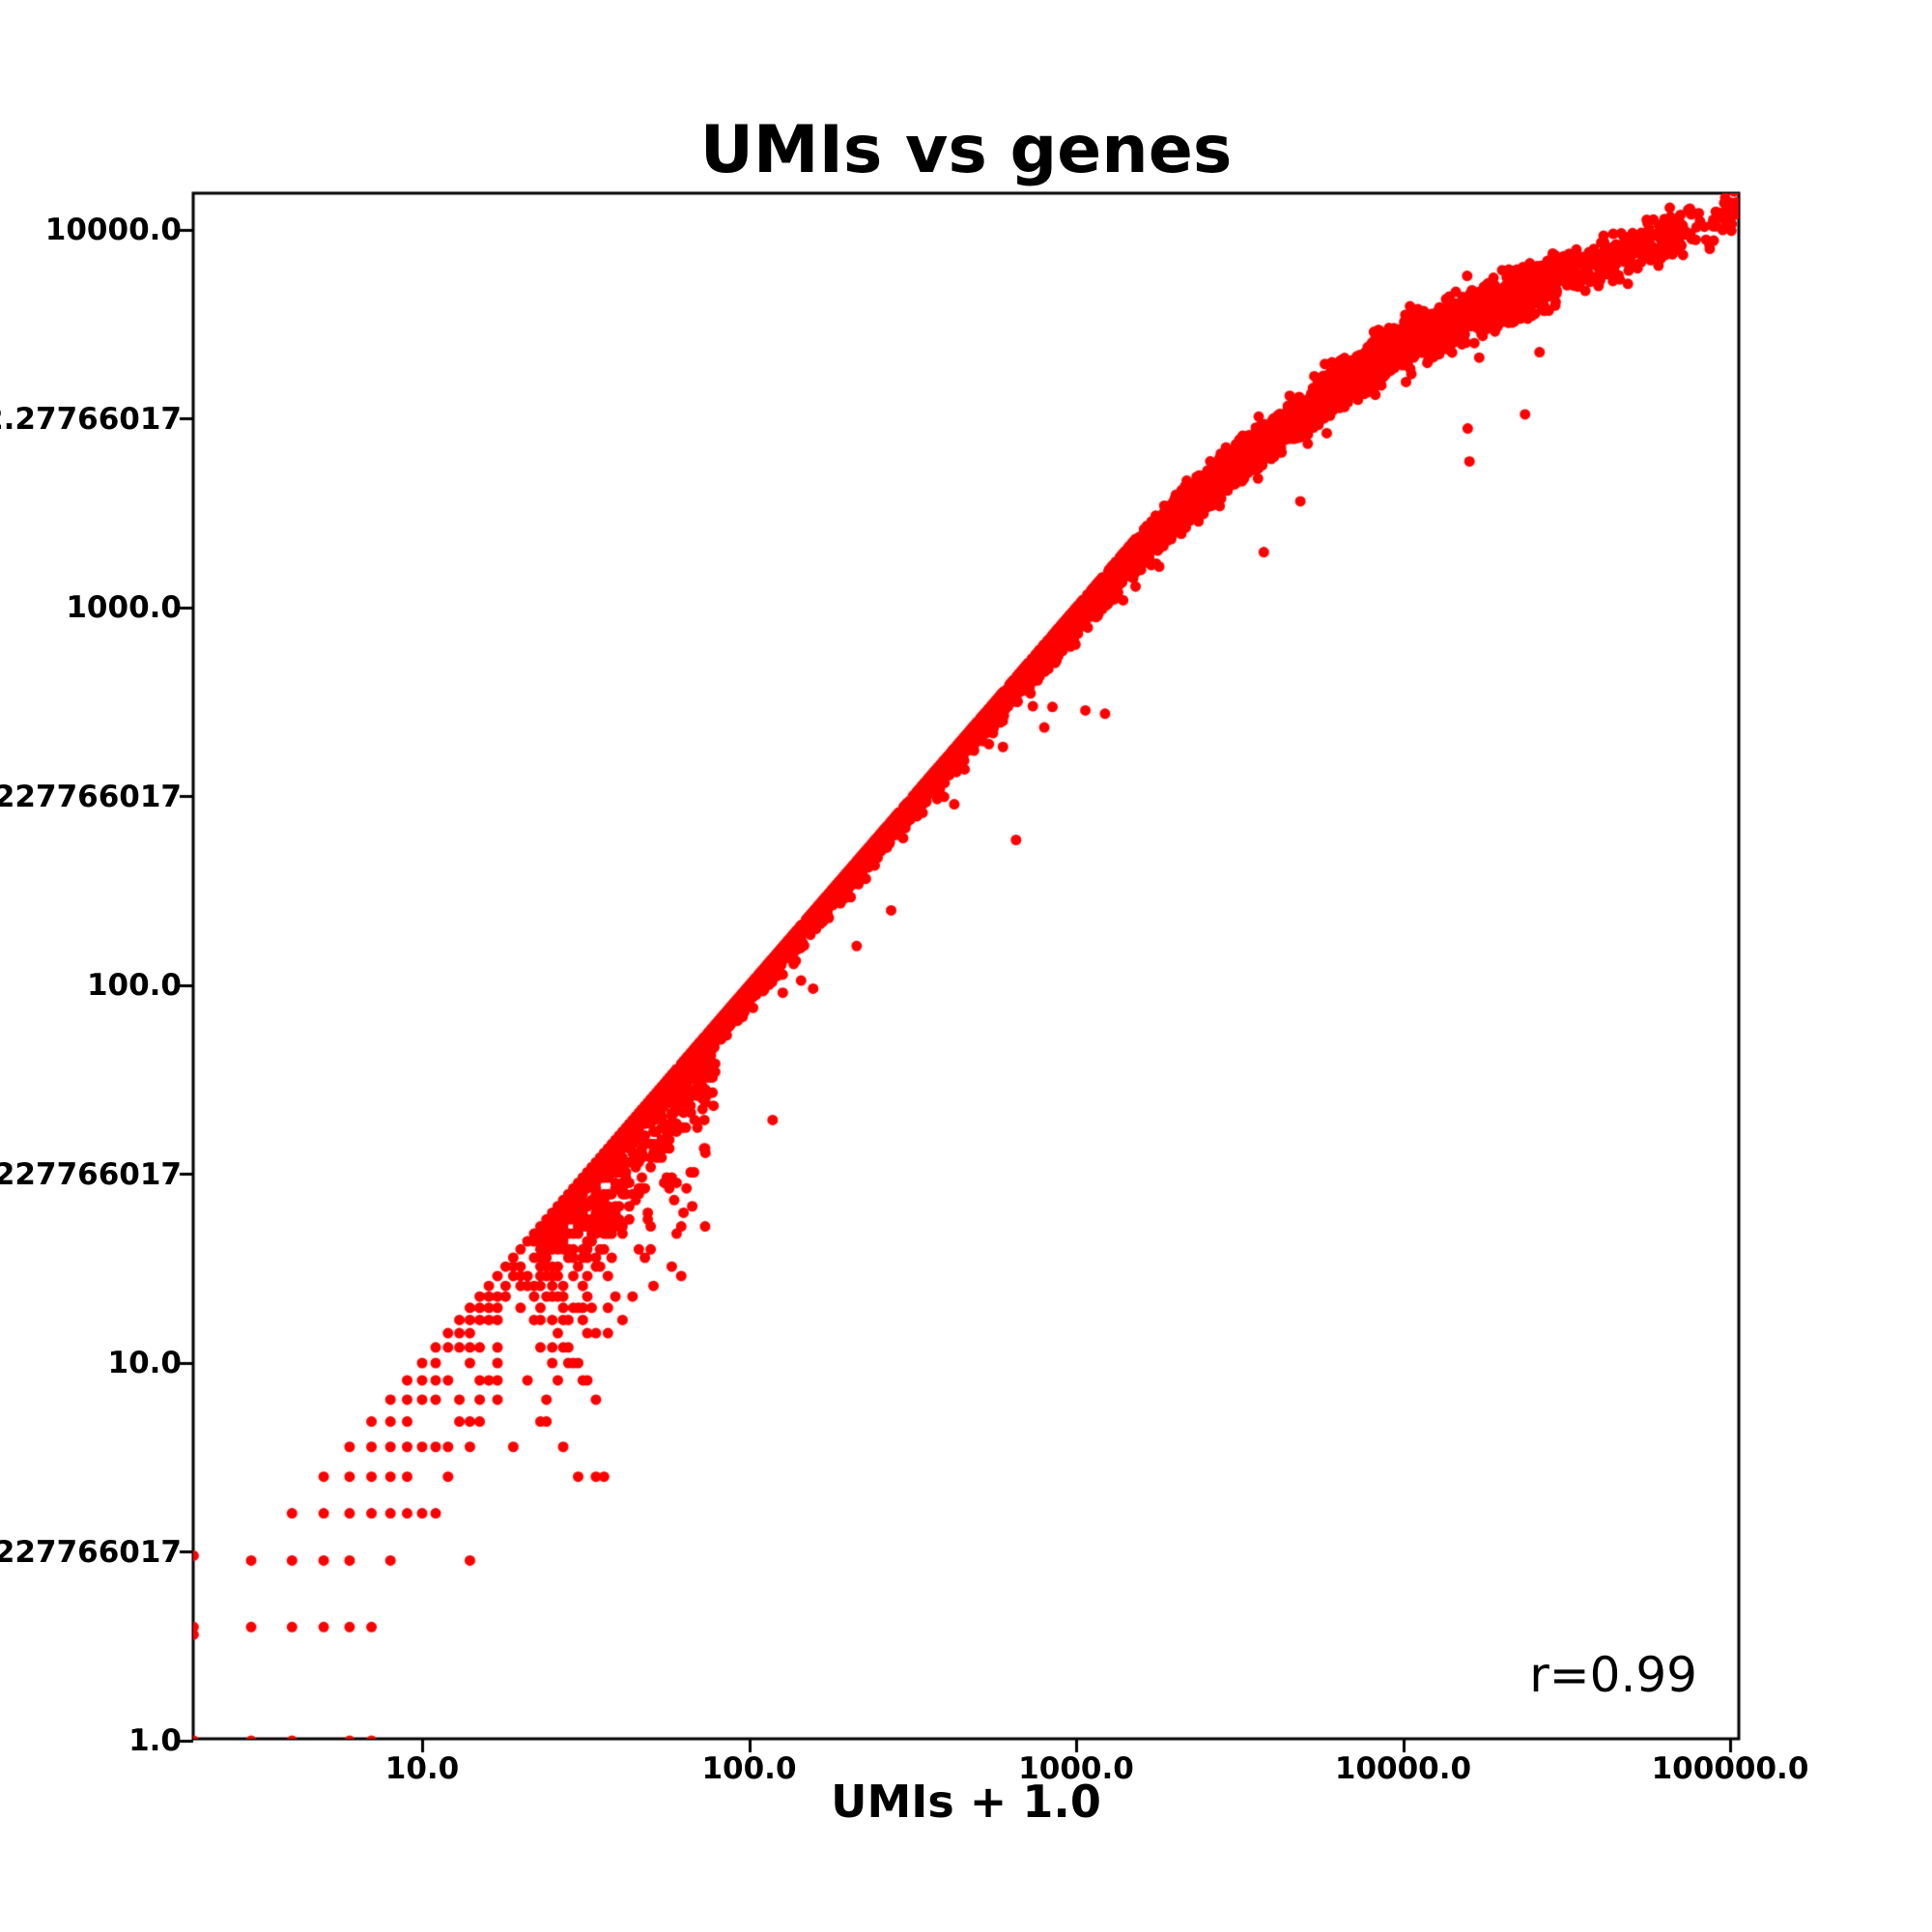 This screenshot has width=1932, height=1932. Describe the element at coordinates (91, 1552) in the screenshot. I see `y-tick-label: 3.16227766017` at that location.